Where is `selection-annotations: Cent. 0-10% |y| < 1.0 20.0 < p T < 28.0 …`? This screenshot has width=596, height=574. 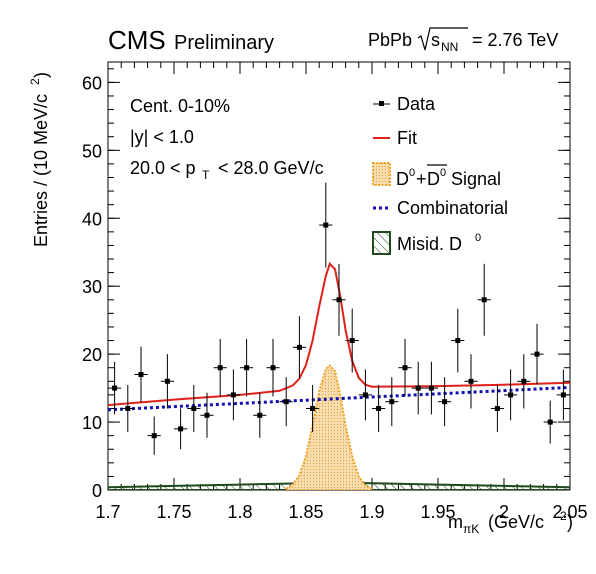
selection-annotations: Cent. 0-10% |y| < 1.0 20.0 < p T < 28.0 … is located at coordinates (227, 139).